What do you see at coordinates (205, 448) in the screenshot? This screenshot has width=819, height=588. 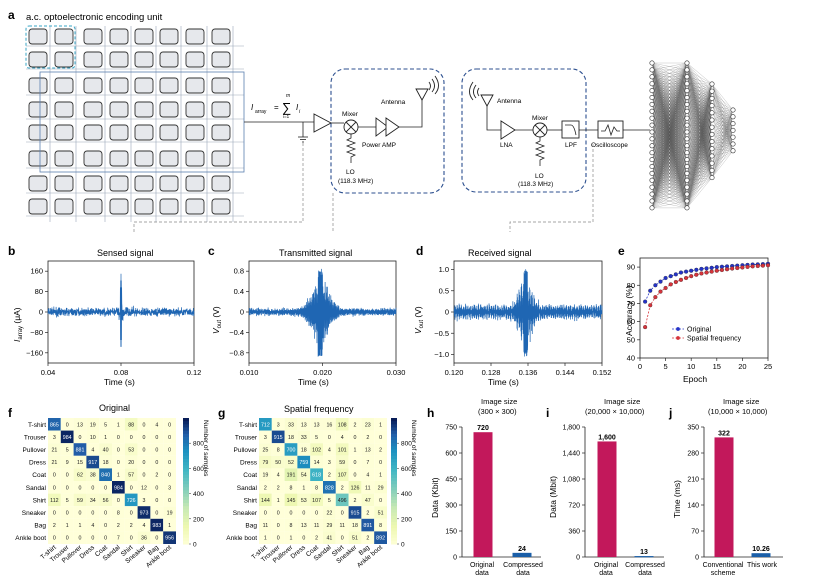 I see `panel-f-colorbar-label: Number of samples` at bounding box center [205, 448].